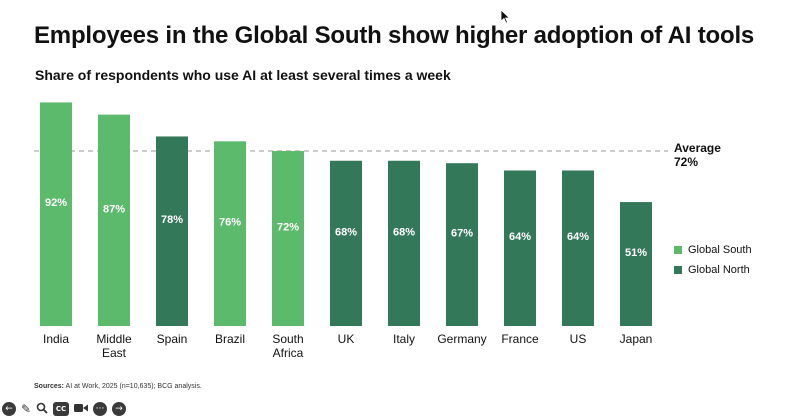 This screenshot has width=800, height=419. Describe the element at coordinates (678, 270) in the screenshot. I see `legend-swatch-global-north` at that location.